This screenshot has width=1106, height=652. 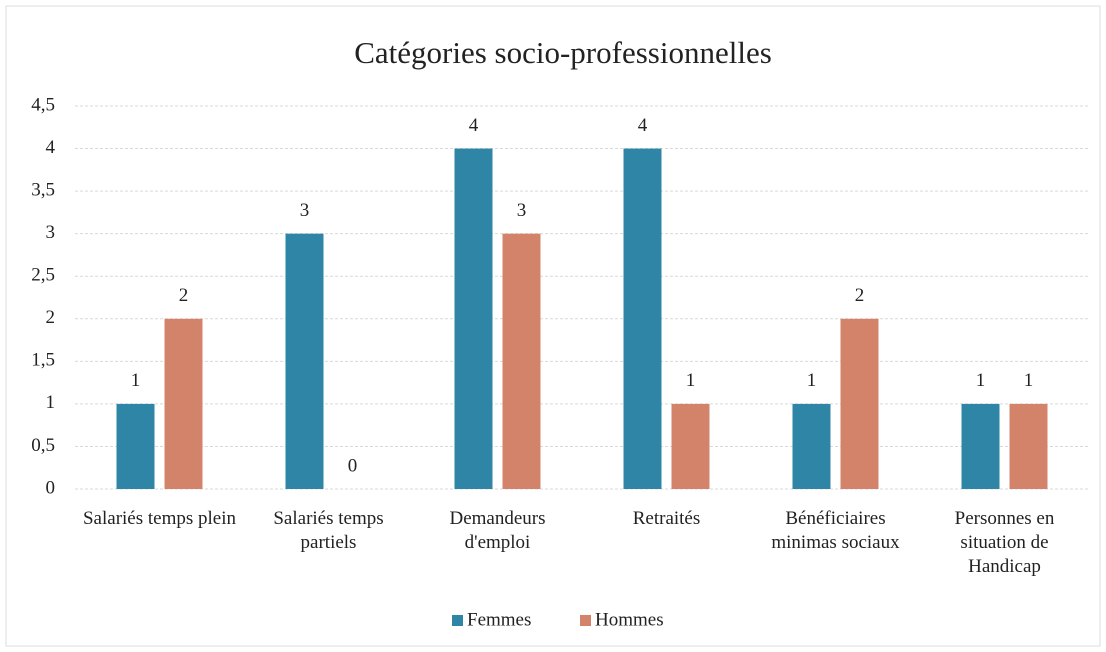 What do you see at coordinates (1004, 542) in the screenshot?
I see `x-tick-label: Personnes en situation de Handicap` at bounding box center [1004, 542].